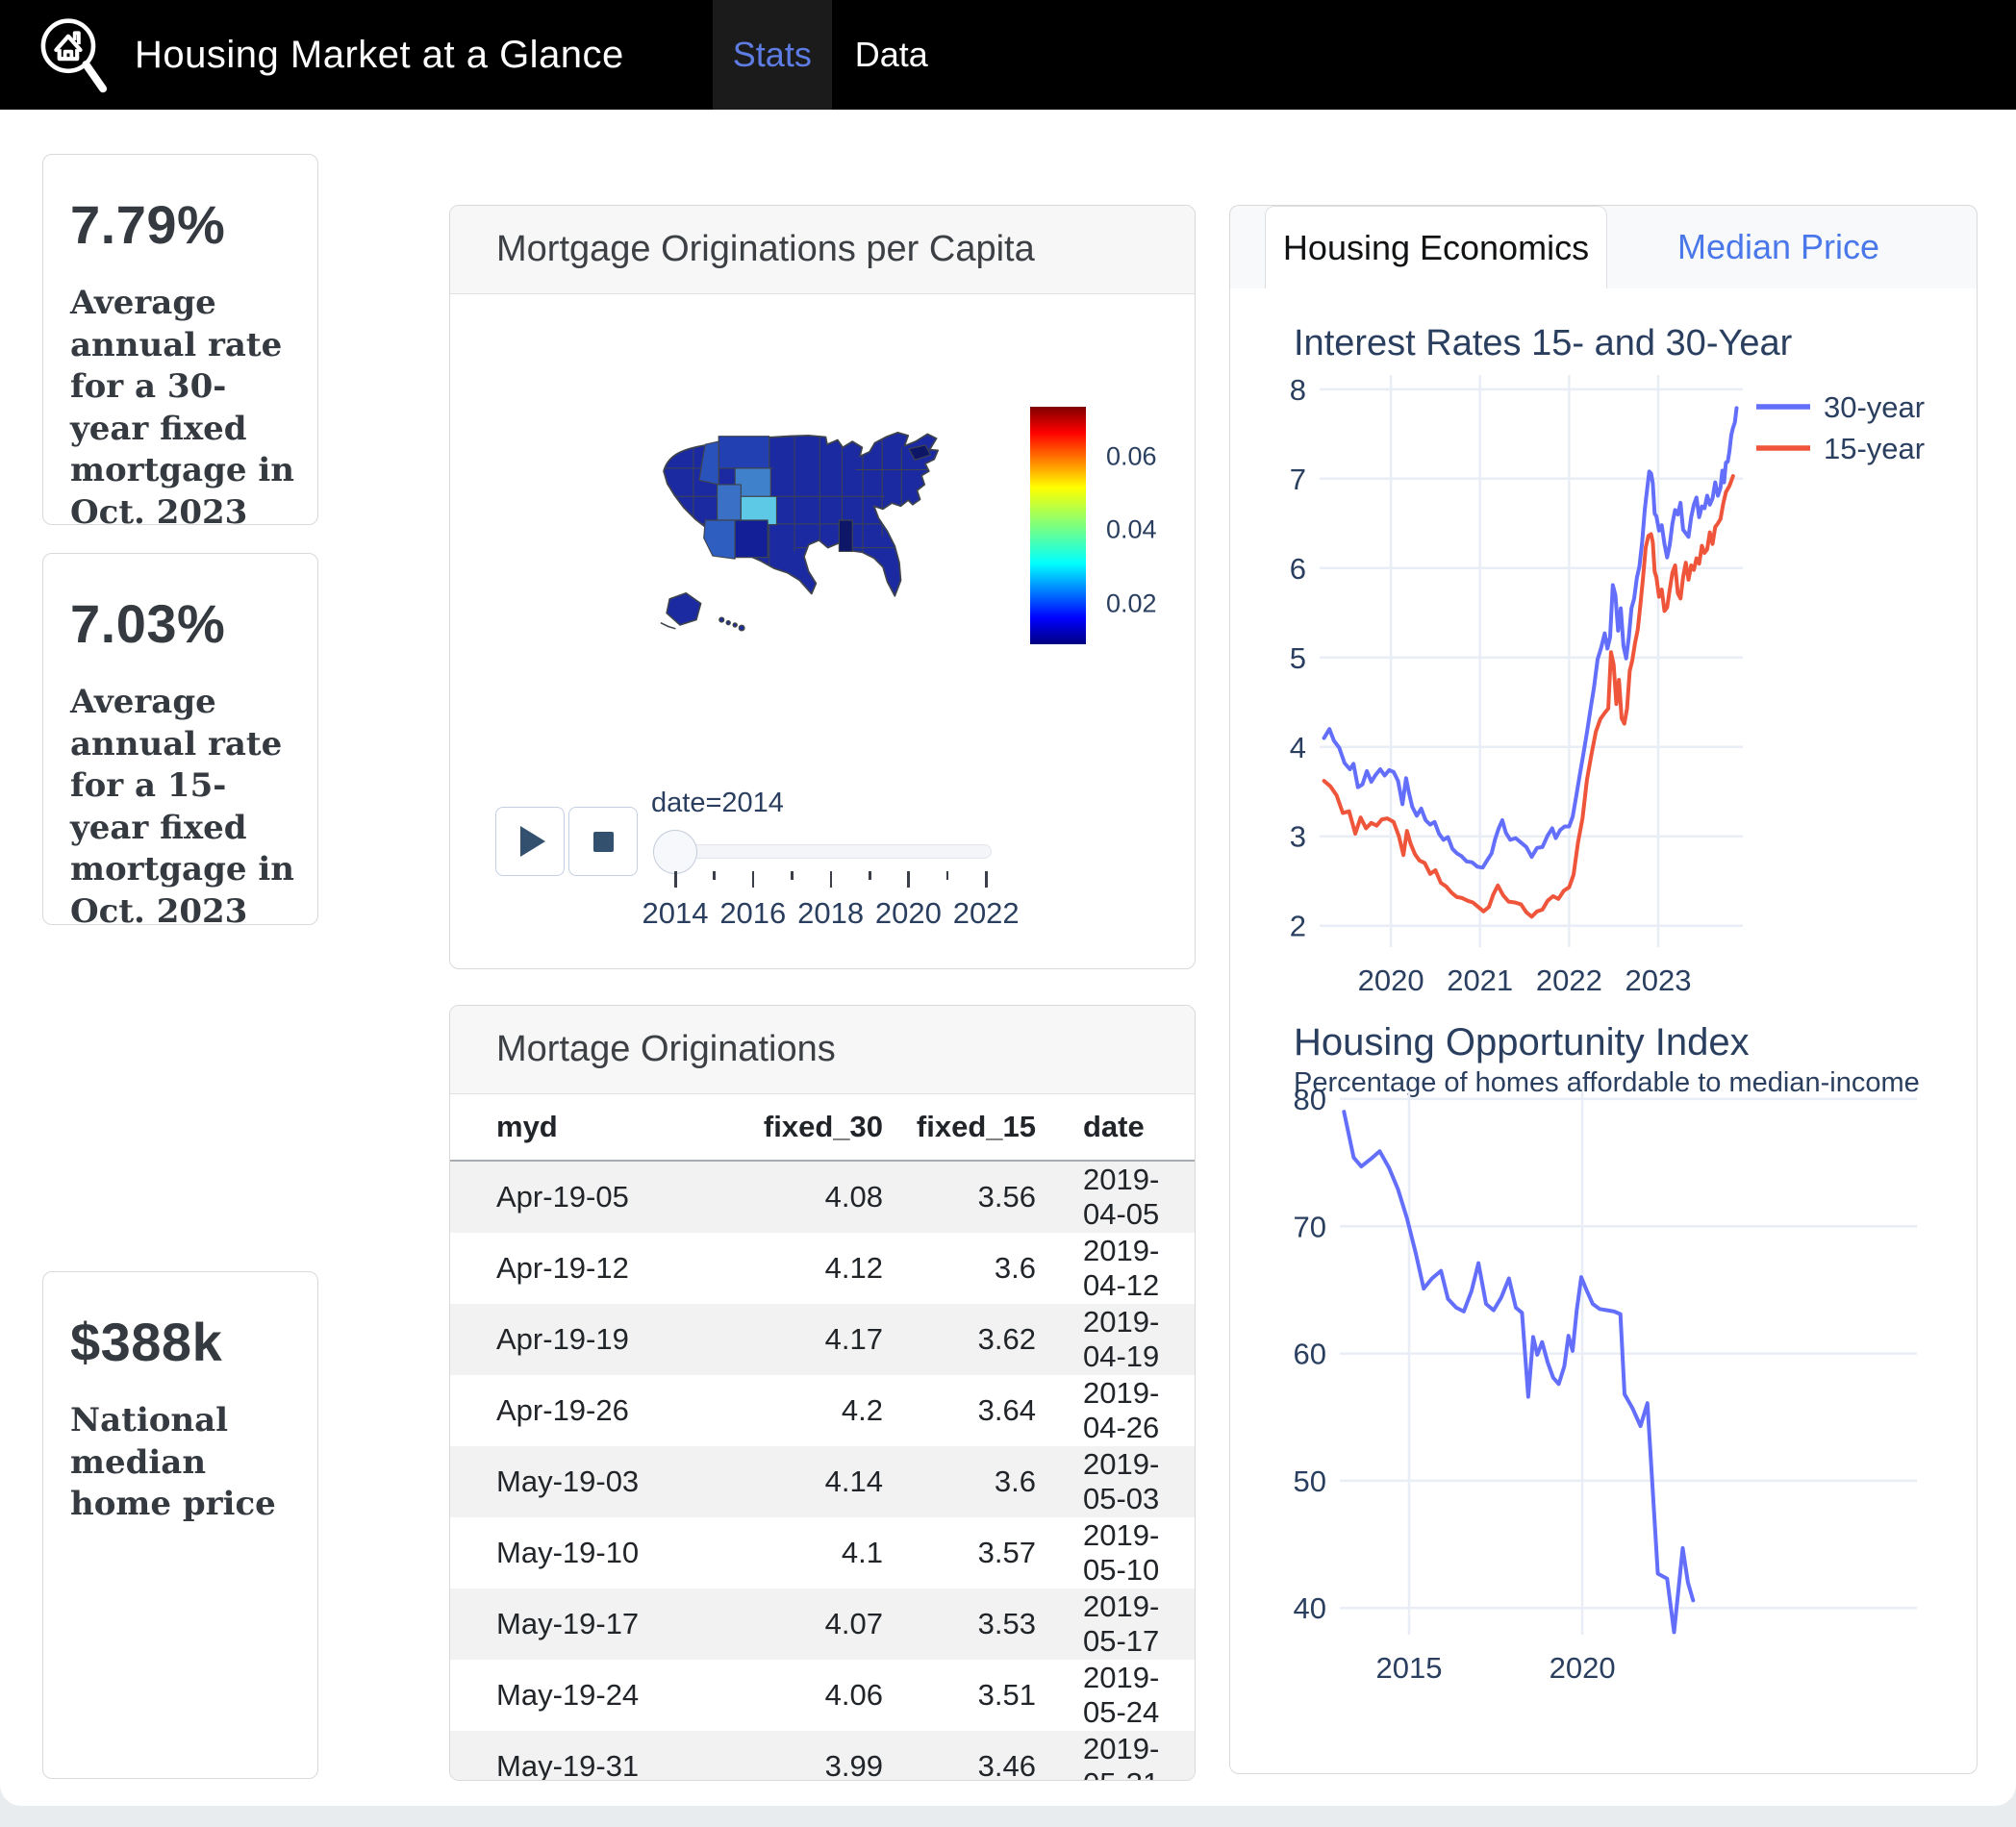 This screenshot has width=2016, height=1827. Describe the element at coordinates (964, 1624) in the screenshot. I see `table-cell: 3.53` at that location.